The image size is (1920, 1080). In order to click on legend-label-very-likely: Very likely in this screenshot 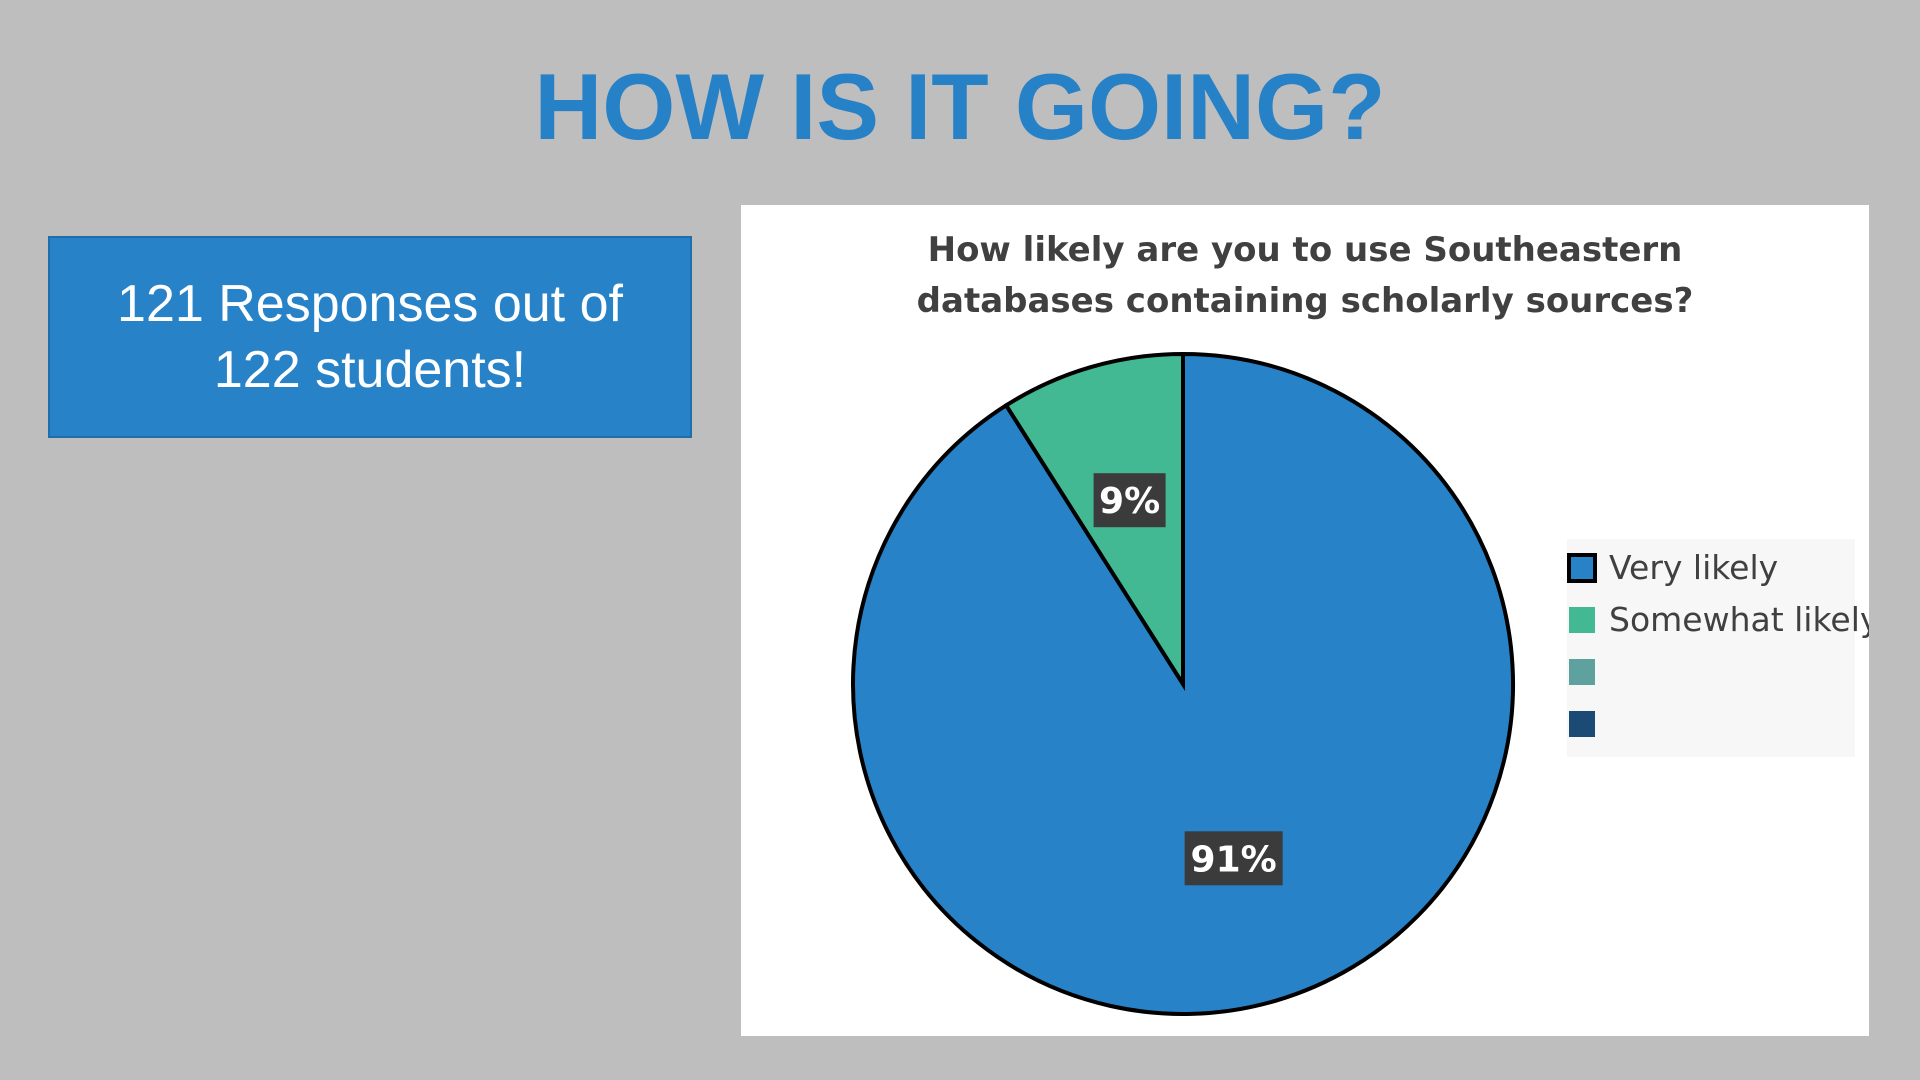, I will do `click(1693, 567)`.